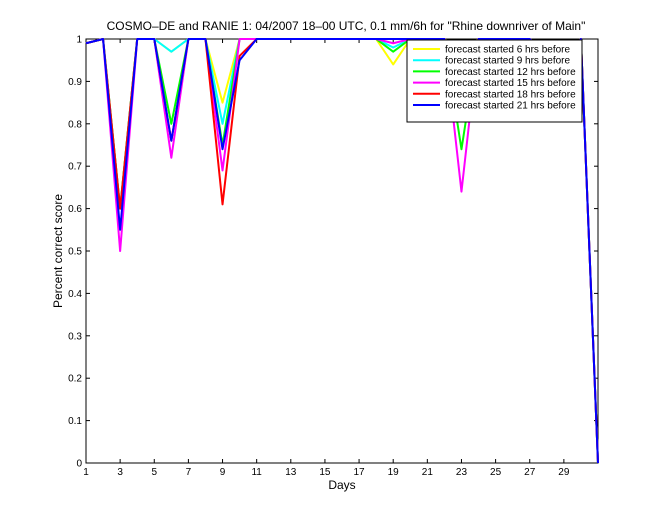 The width and height of the screenshot is (660, 520). Describe the element at coordinates (564, 472) in the screenshot. I see `x-tick-label: 29` at that location.